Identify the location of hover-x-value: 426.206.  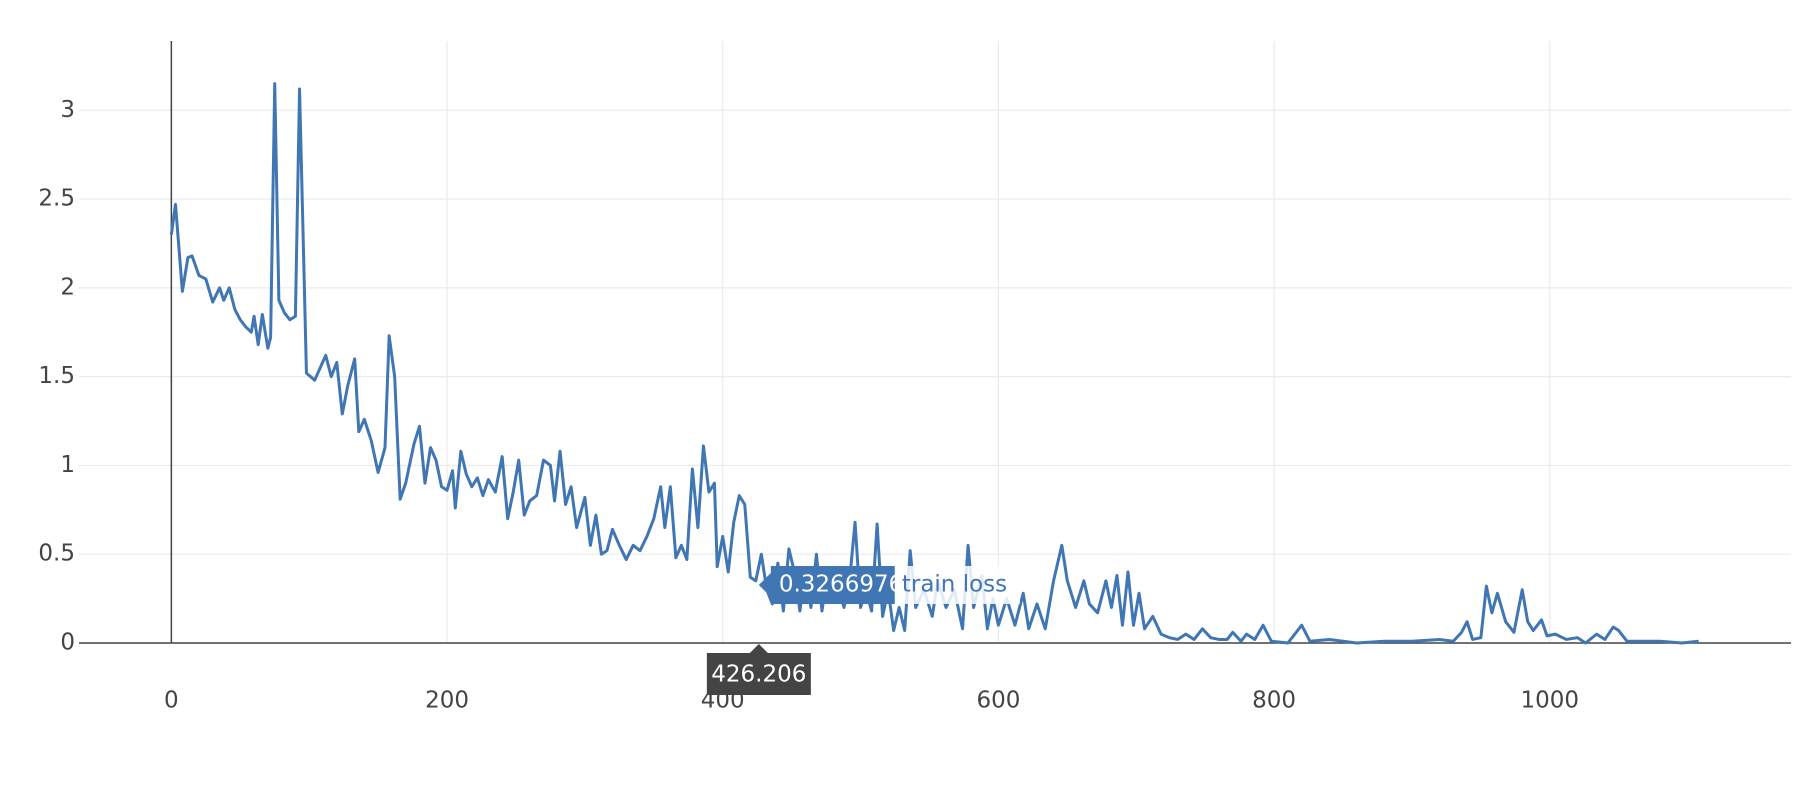
(758, 675).